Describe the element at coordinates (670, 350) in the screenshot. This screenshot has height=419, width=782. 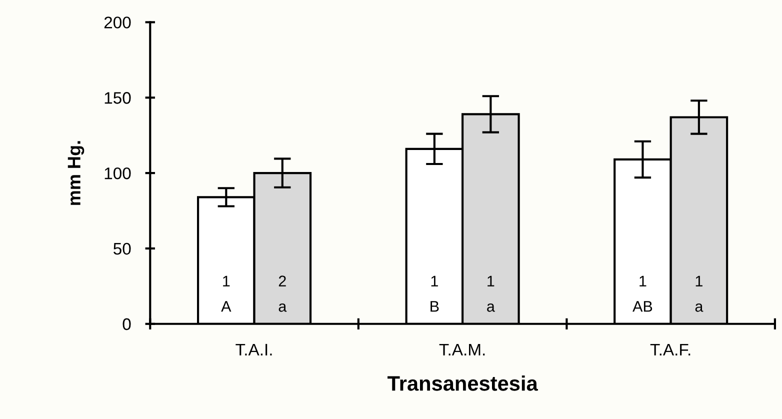
I see `x-tick-label: T.A.F.` at that location.